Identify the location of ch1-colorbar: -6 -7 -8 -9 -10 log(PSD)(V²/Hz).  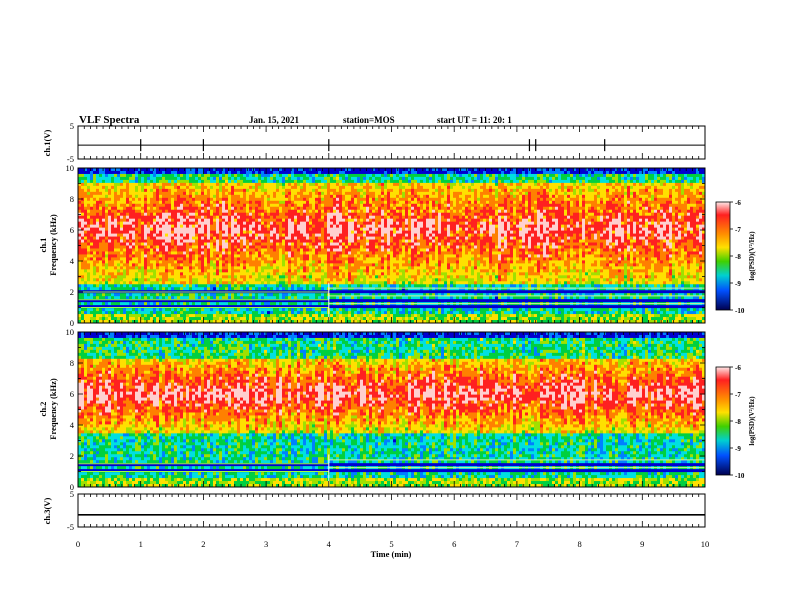
(735, 257).